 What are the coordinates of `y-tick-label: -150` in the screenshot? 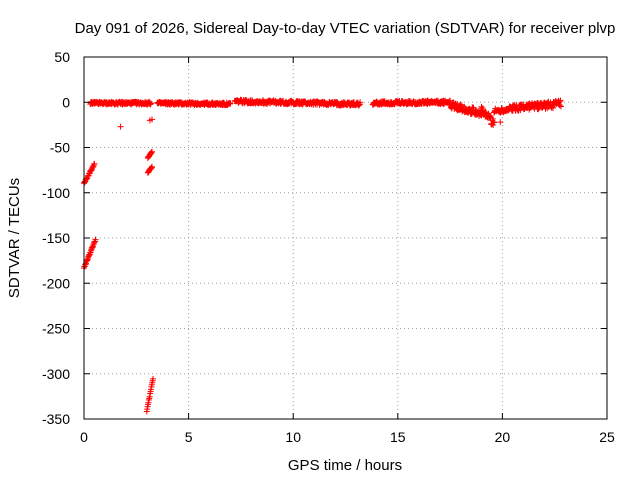 It's located at (56, 238).